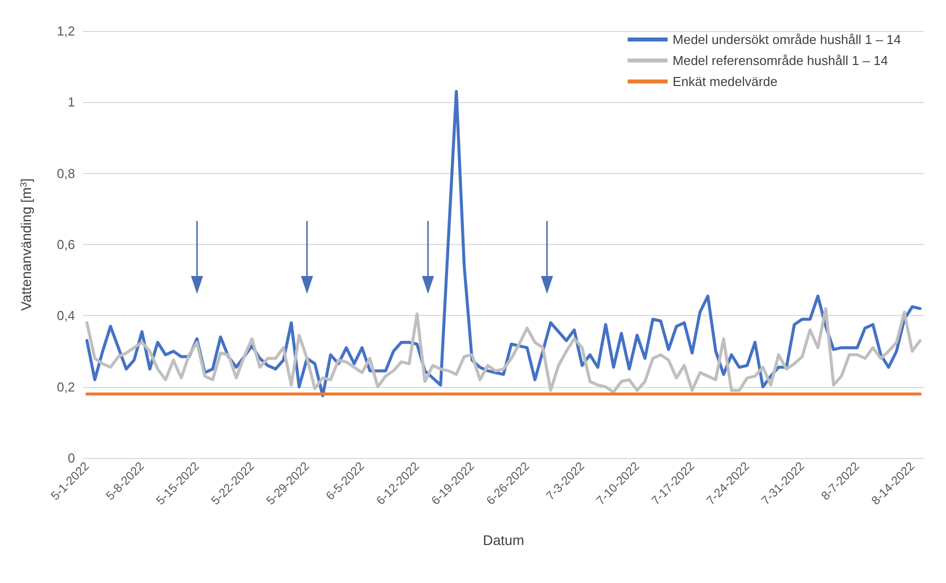  What do you see at coordinates (787, 39) in the screenshot?
I see `legend-label: Medel undersökt område hushåll 1 – 14` at bounding box center [787, 39].